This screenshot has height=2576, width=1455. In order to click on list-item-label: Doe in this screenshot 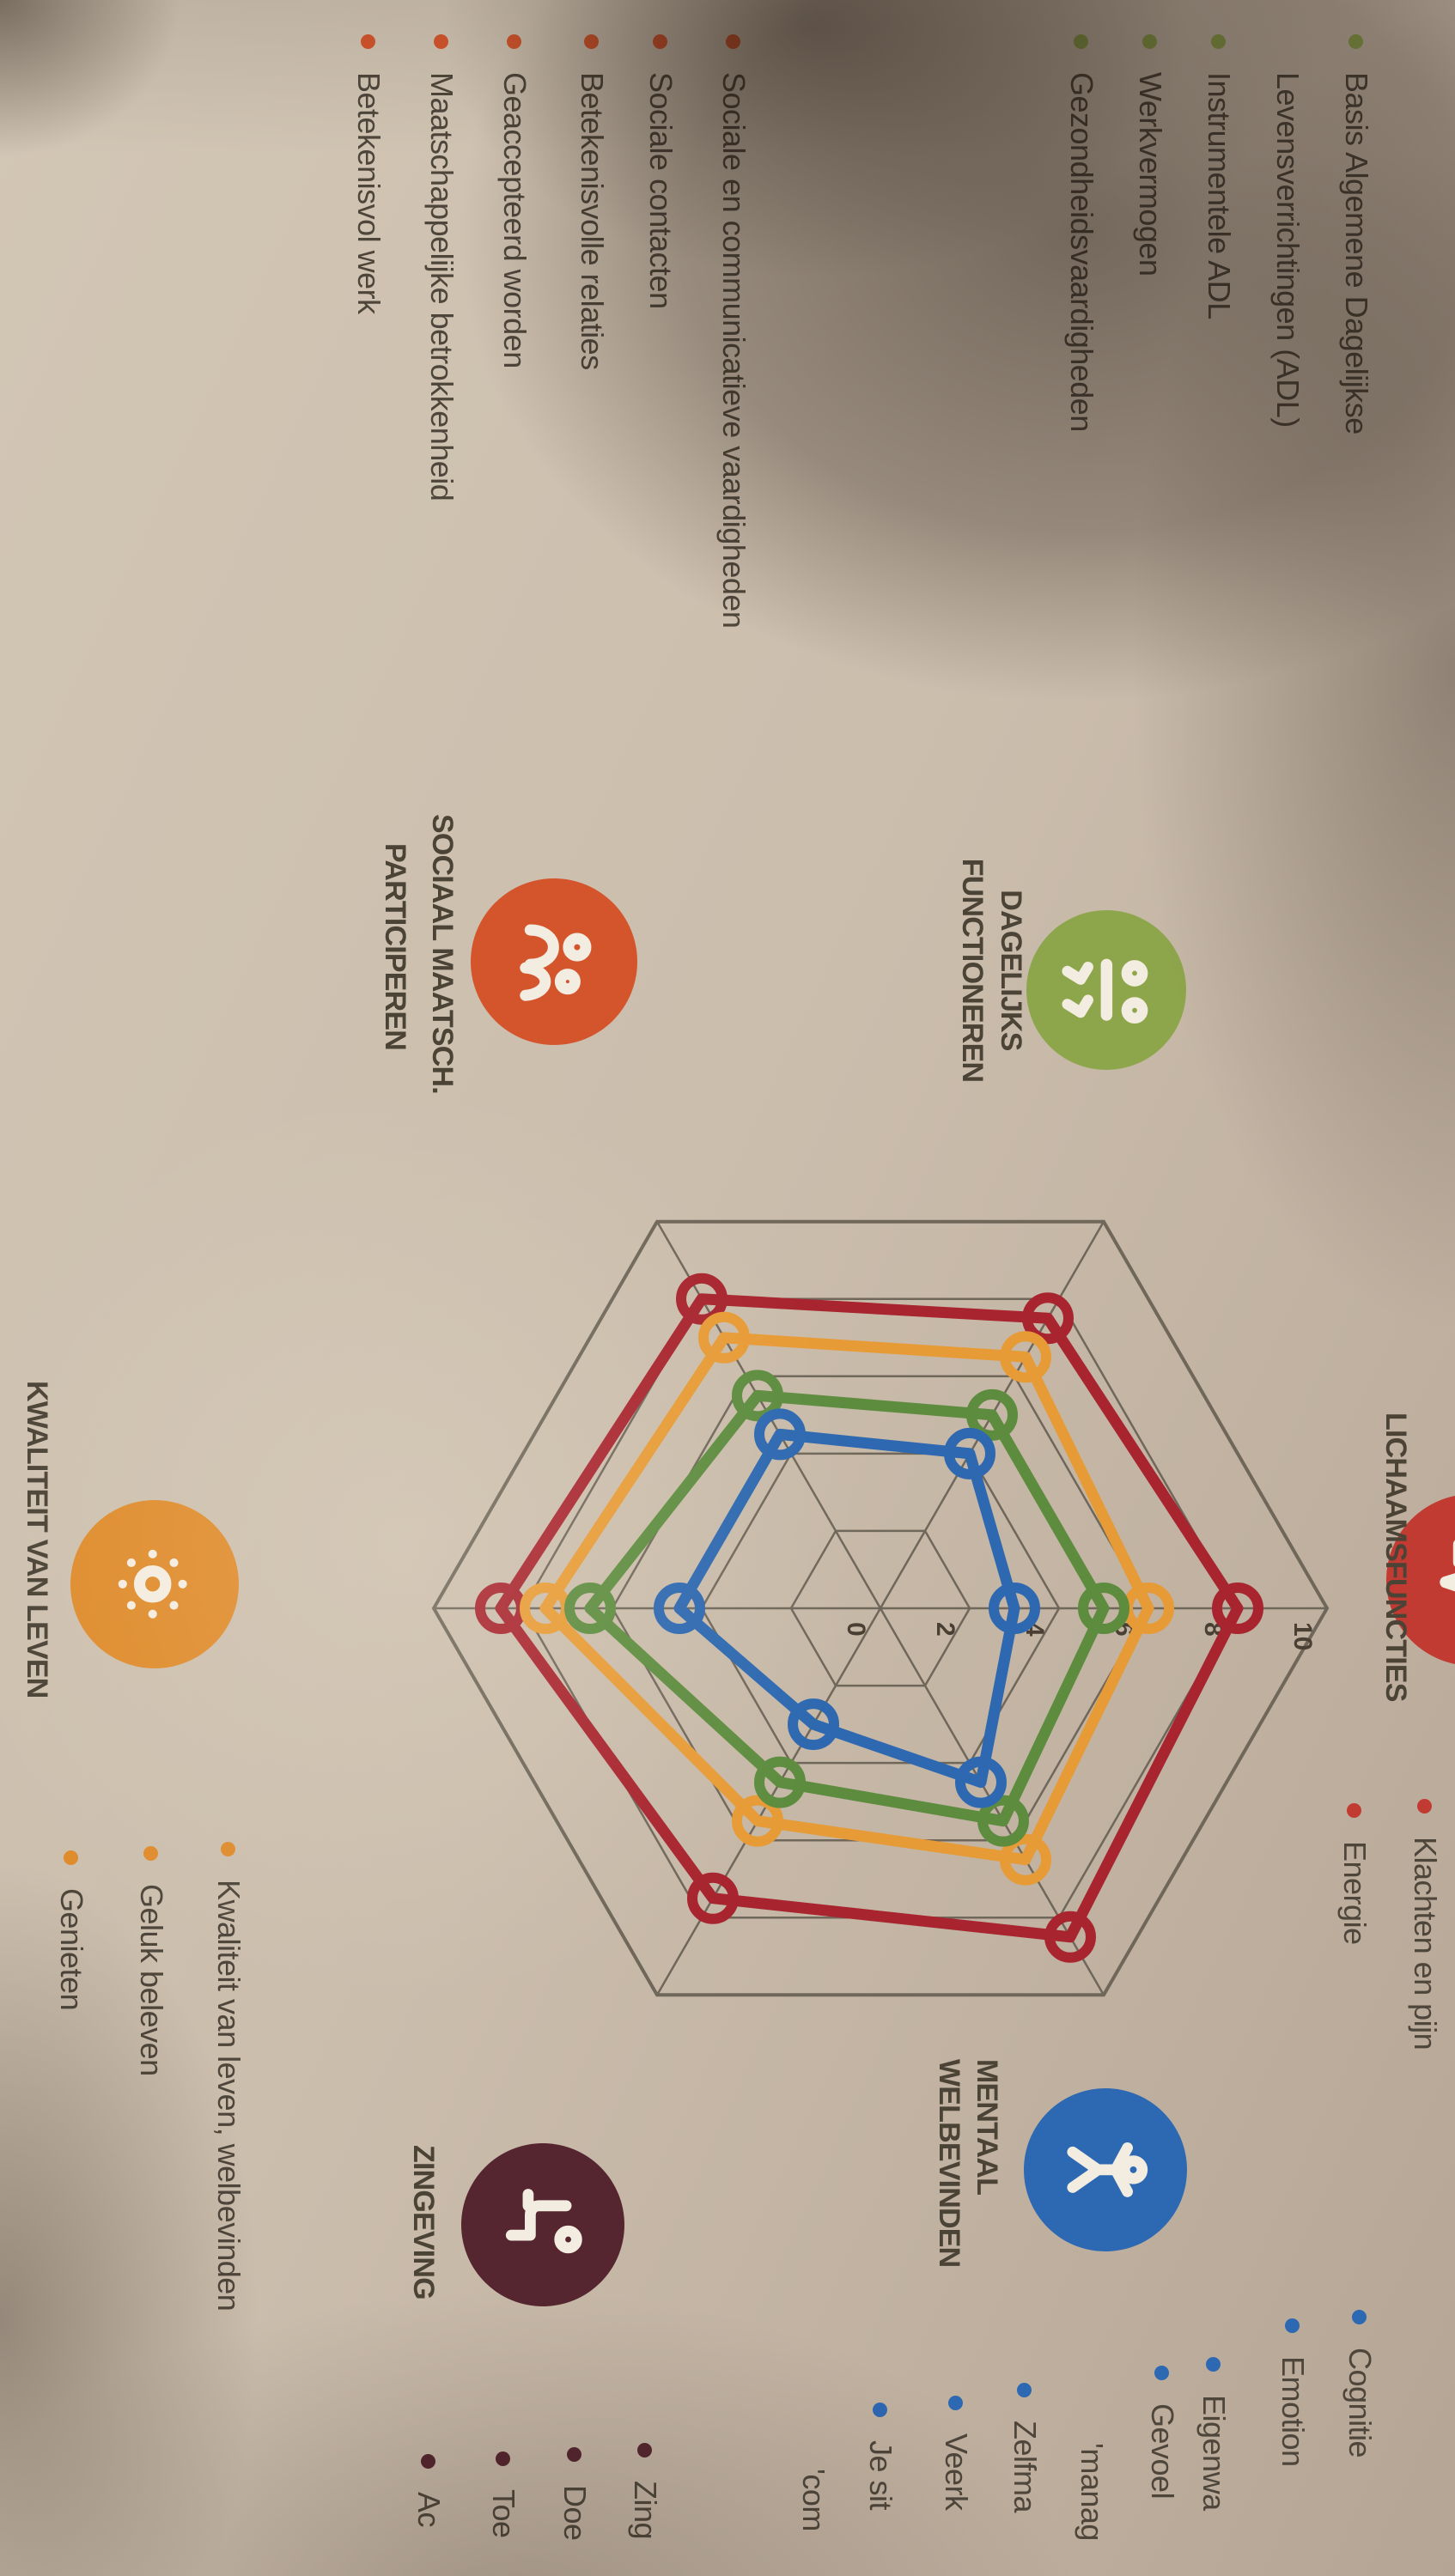, I will do `click(575, 2513)`.